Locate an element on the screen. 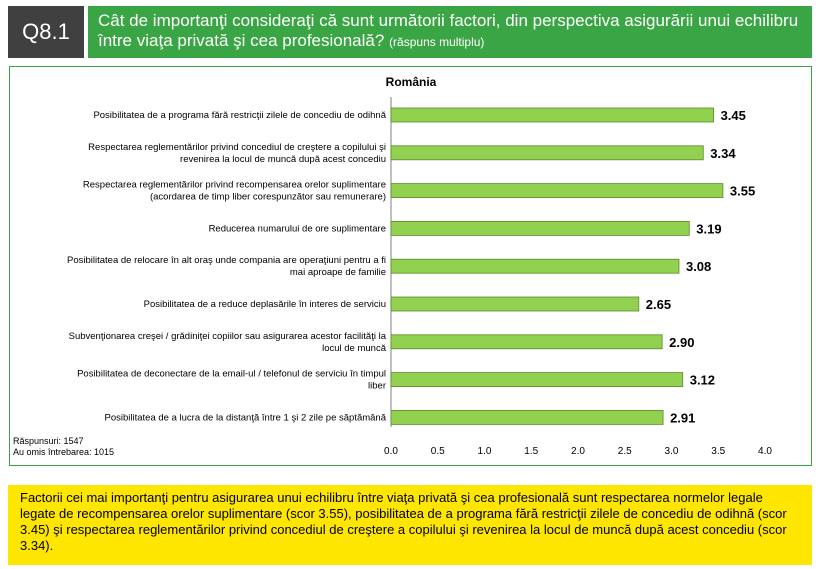 This screenshot has height=569, width=820. x-tick-label: 4.0 is located at coordinates (765, 451).